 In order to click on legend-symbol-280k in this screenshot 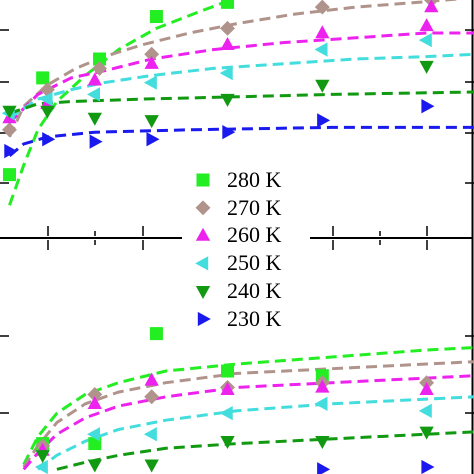, I will do `click(203, 180)`.